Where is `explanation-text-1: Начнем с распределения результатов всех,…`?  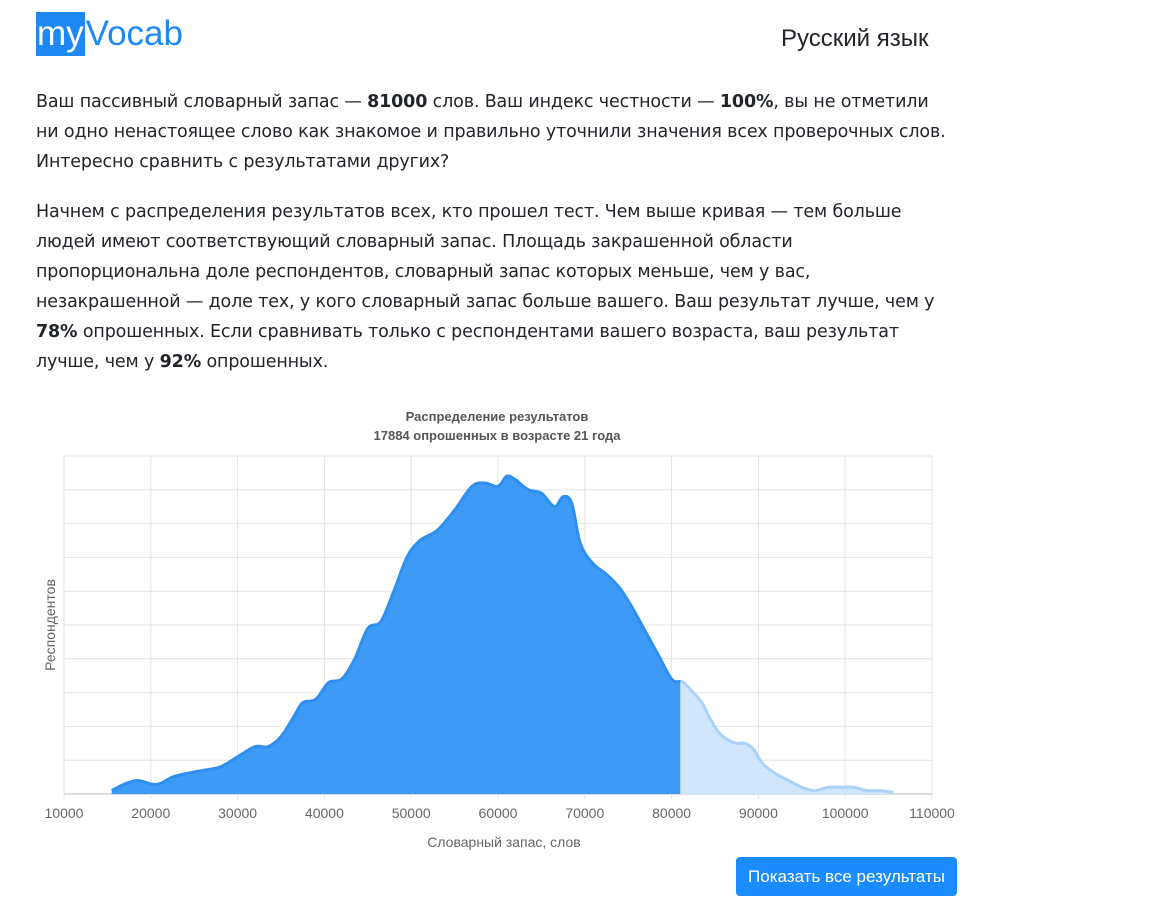 explanation-text-1: Начнем с распределения результатов всех,… is located at coordinates (485, 257).